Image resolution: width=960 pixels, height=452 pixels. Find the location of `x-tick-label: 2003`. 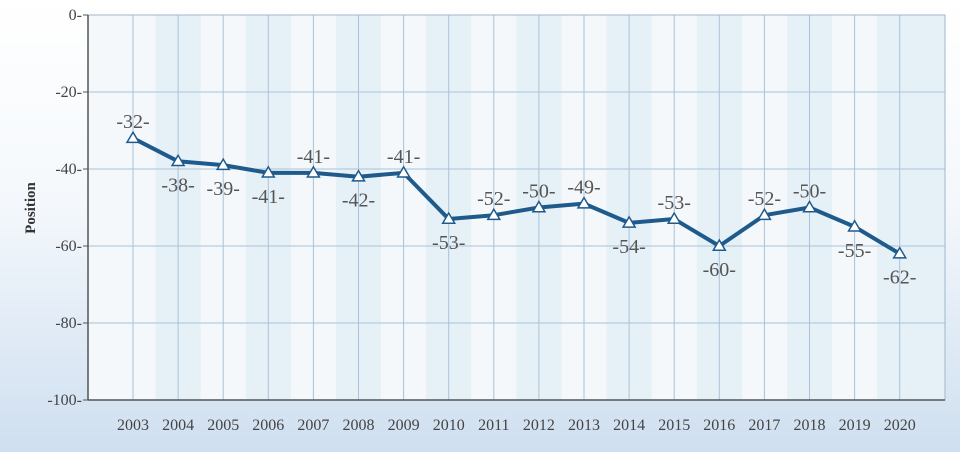

x-tick-label: 2003 is located at coordinates (133, 425).